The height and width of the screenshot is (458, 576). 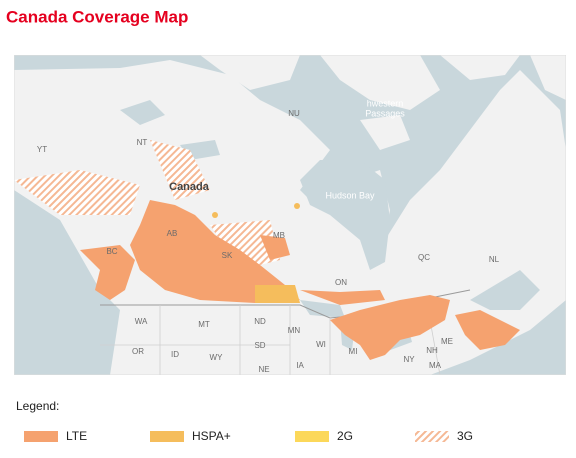 I want to click on map-label: Canada, so click(x=189, y=187).